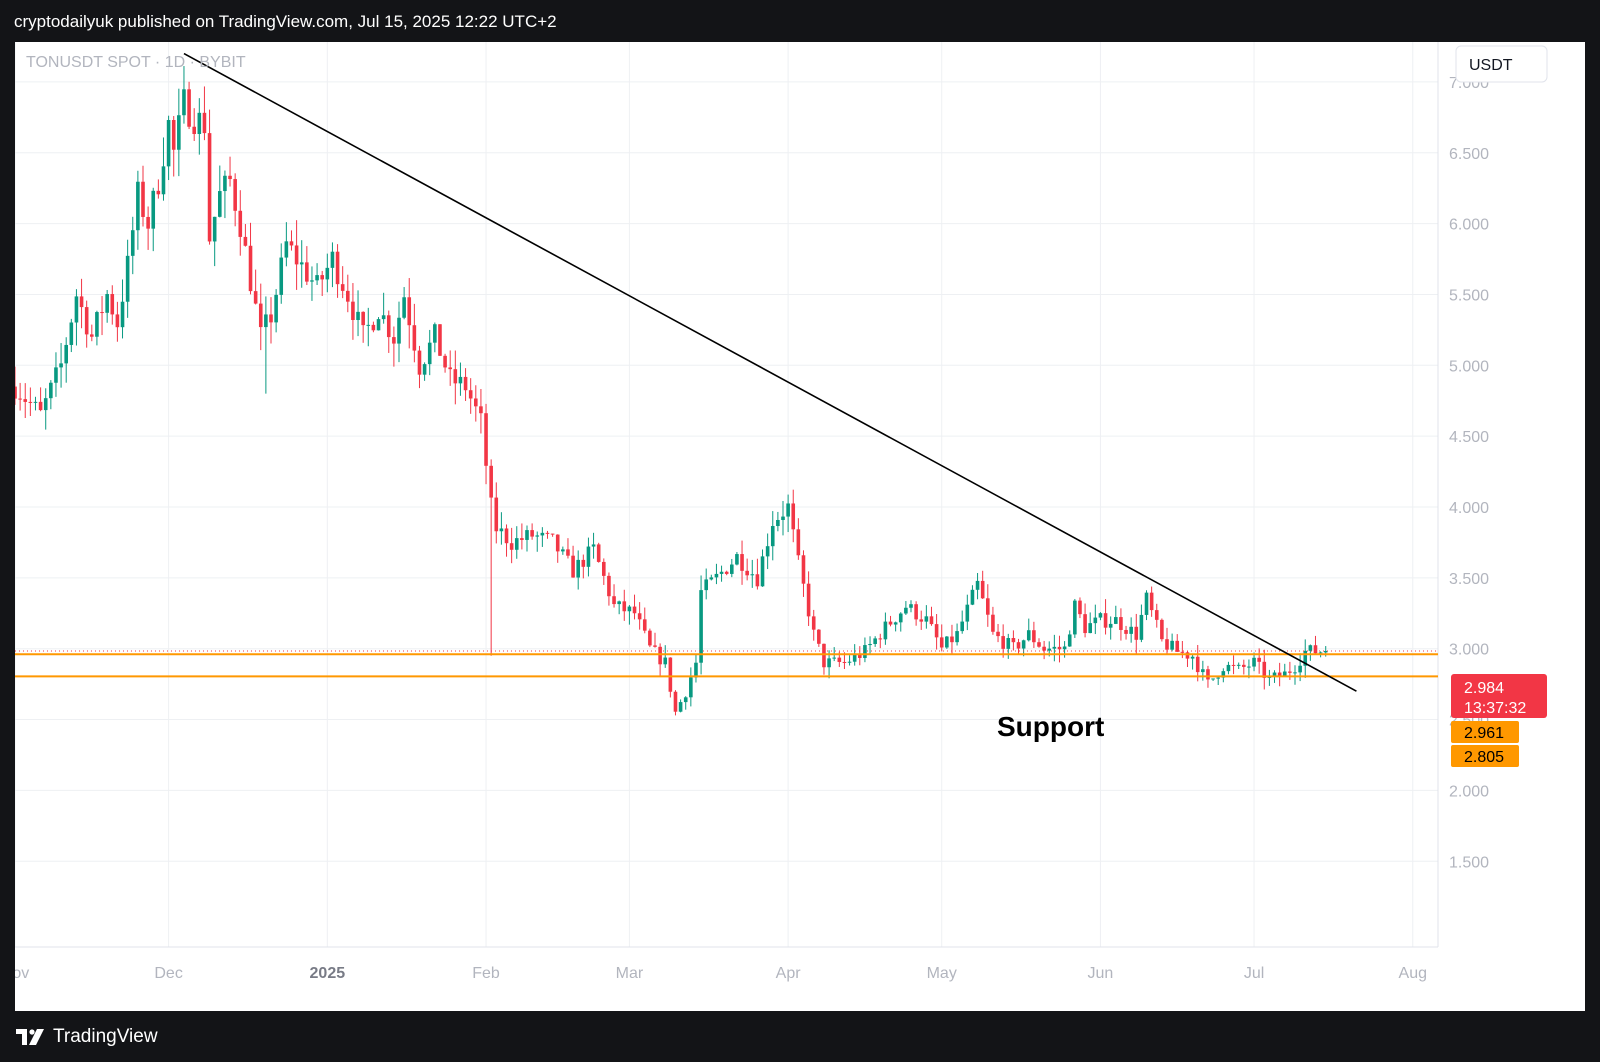 Image resolution: width=1600 pixels, height=1062 pixels. I want to click on currency-button: USDT, so click(1501, 64).